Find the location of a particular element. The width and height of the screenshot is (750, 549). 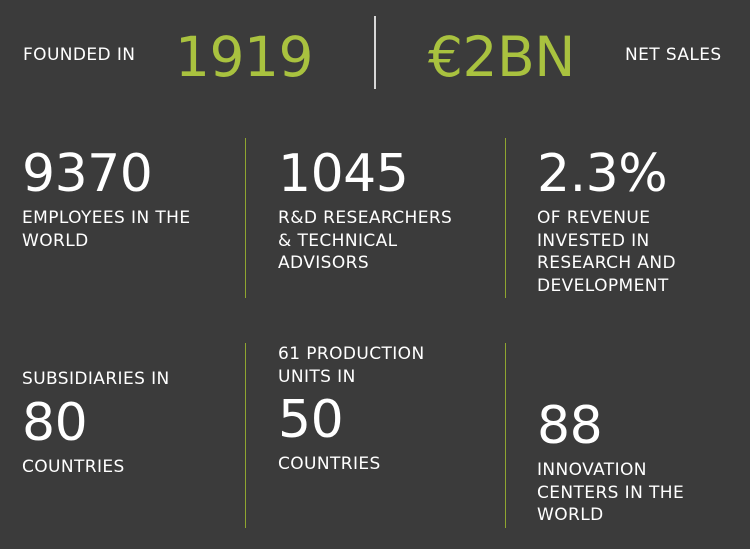

subsidiaries-top-label: SUBSIDIARIES IN is located at coordinates (96, 379).